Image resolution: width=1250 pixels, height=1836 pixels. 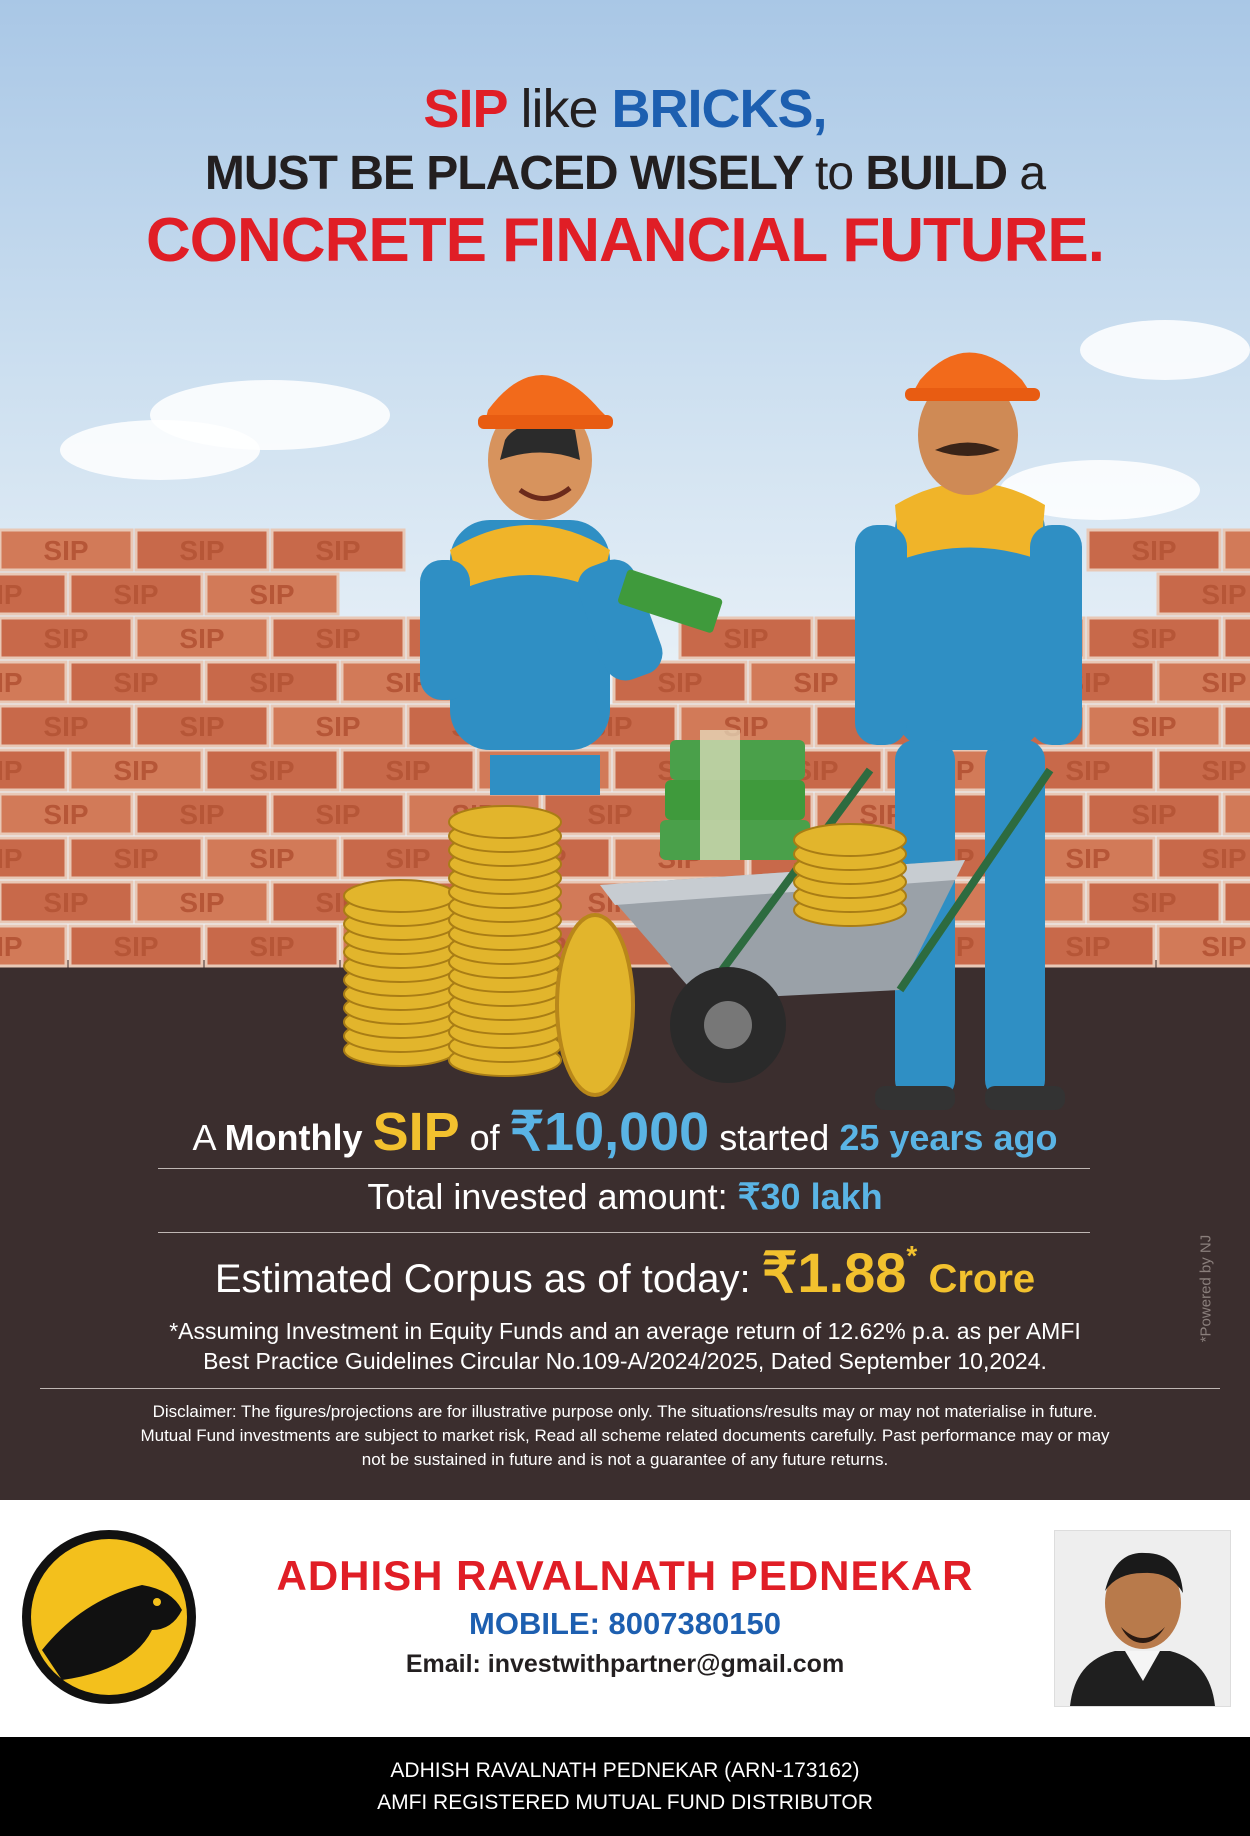 I want to click on text-started: started, so click(x=774, y=1137).